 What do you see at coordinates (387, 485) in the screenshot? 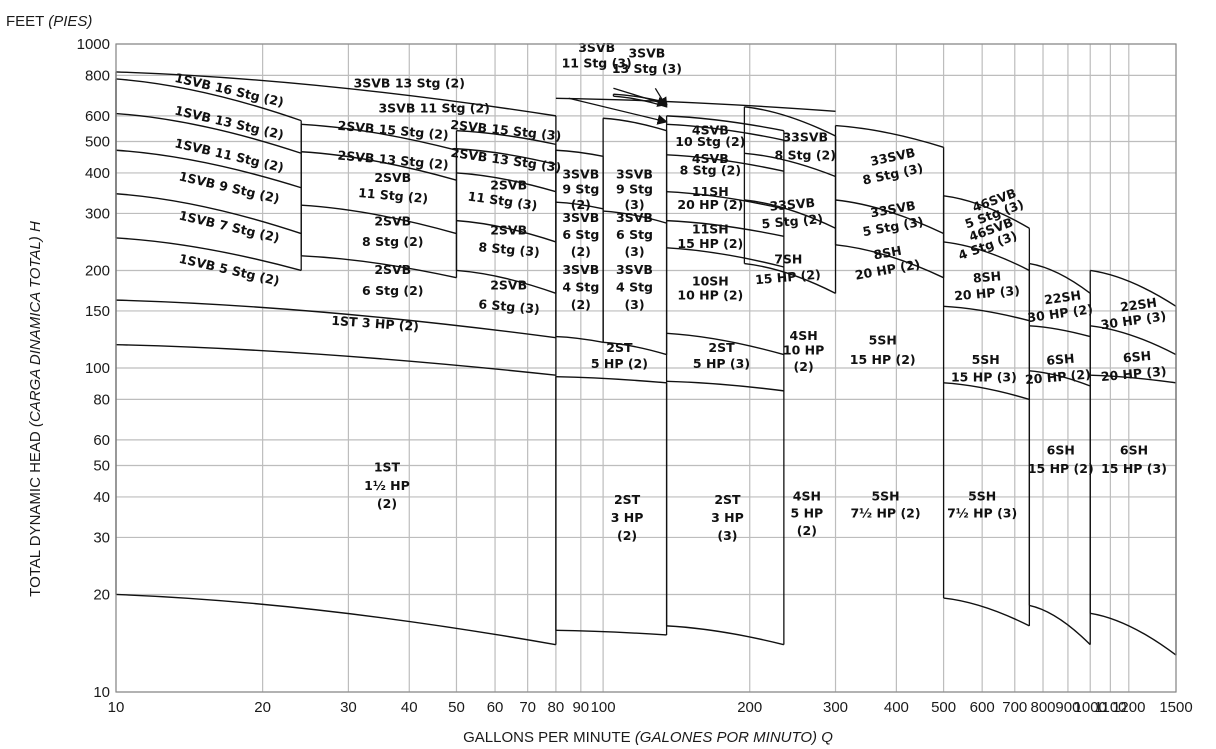
I see `region-label: 1½ HP` at bounding box center [387, 485].